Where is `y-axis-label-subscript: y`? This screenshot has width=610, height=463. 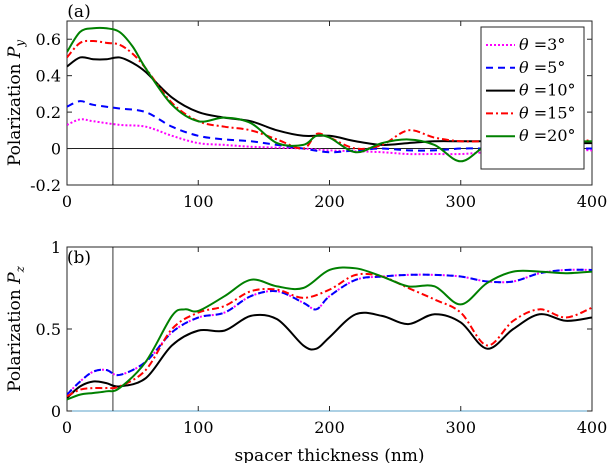
y-axis-label-subscript: y is located at coordinates (20, 44).